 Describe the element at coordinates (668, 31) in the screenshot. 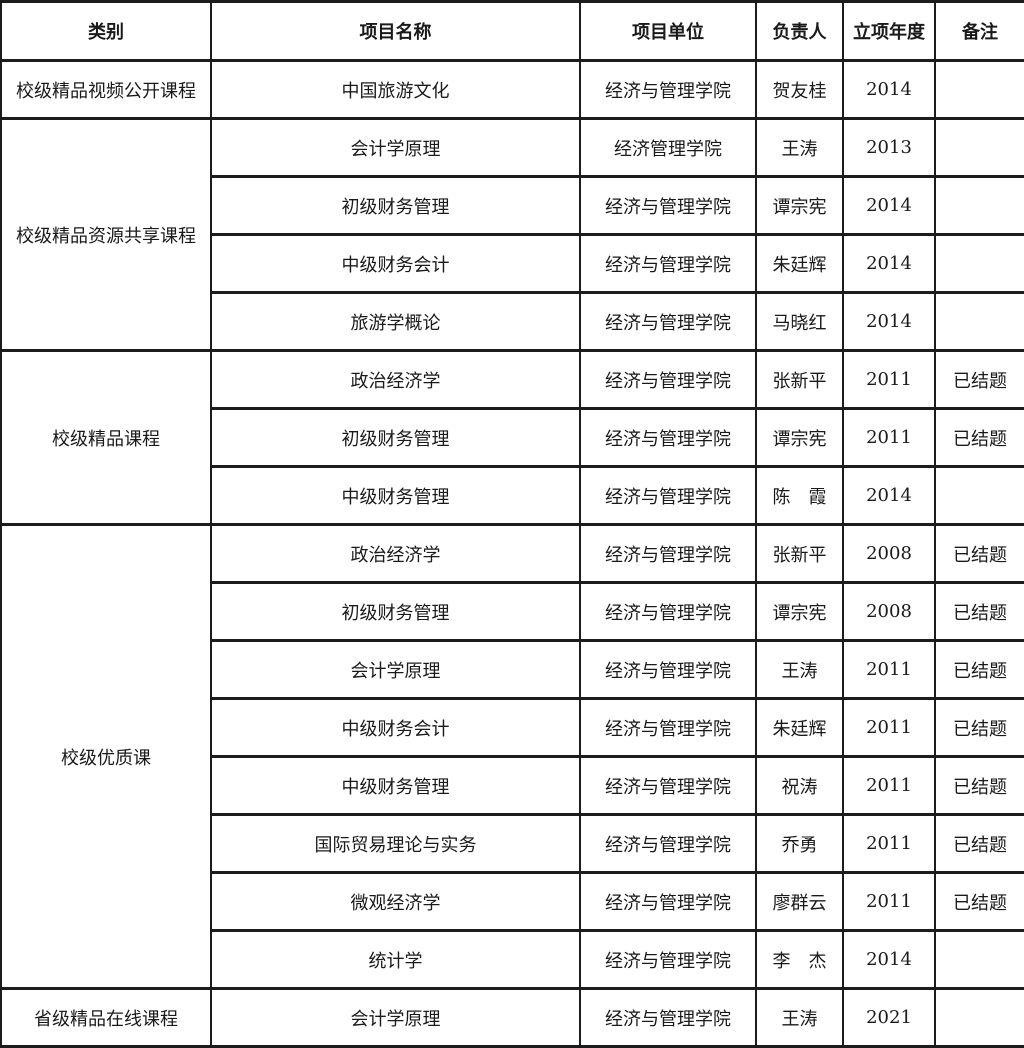

I see `header-project-unit: 项目单位` at that location.